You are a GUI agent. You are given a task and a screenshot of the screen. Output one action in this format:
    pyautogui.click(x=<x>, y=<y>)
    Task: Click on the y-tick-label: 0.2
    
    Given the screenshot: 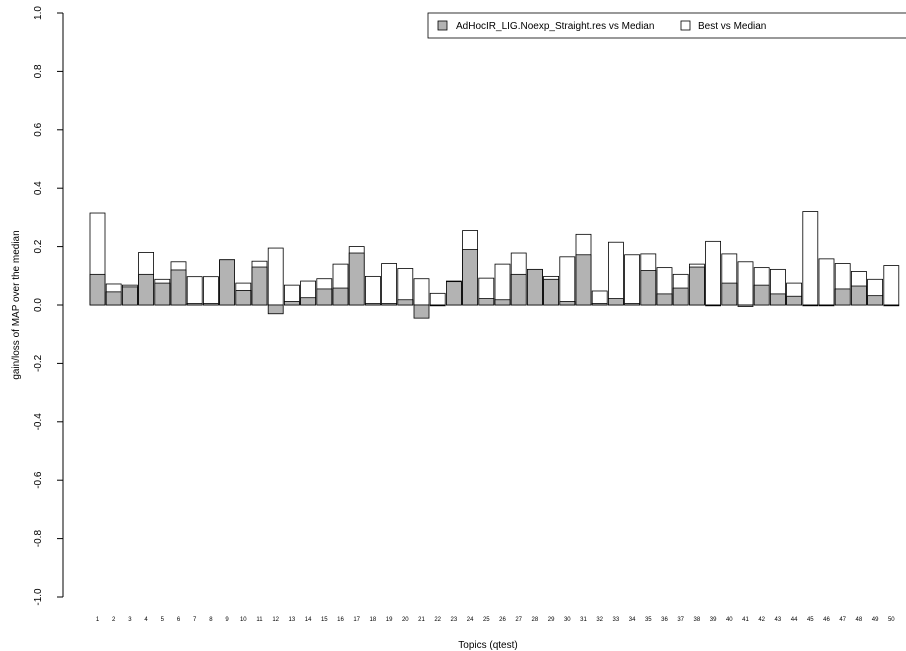 What is the action you would take?
    pyautogui.click(x=38, y=246)
    